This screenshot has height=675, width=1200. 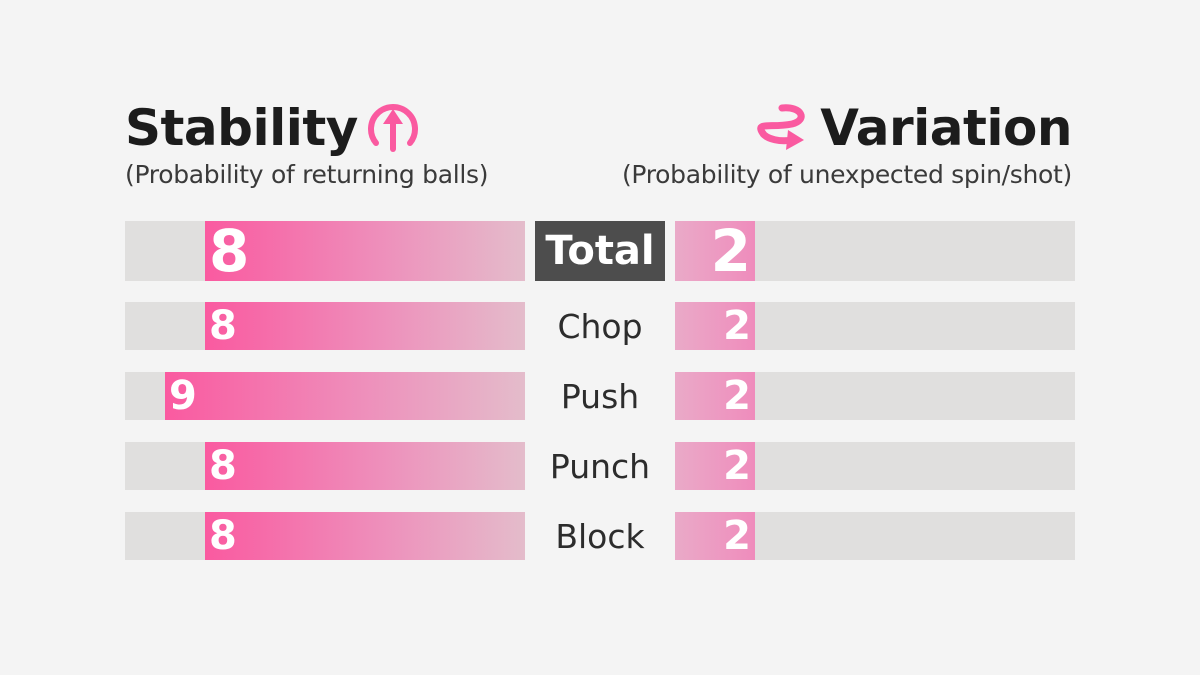 What do you see at coordinates (737, 466) in the screenshot?
I see `variation-value-punch: 2` at bounding box center [737, 466].